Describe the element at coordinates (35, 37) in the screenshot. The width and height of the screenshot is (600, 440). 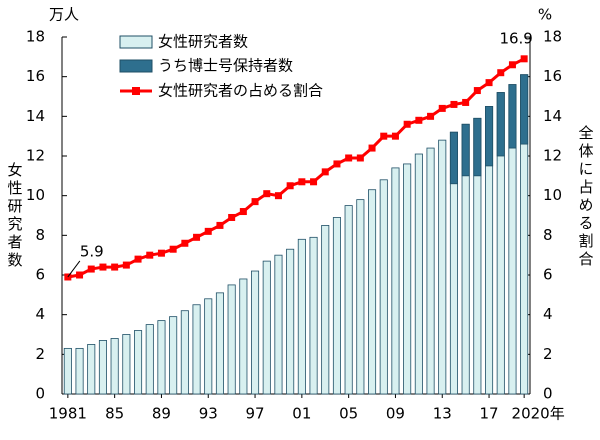
I see `y-tick-label: 18` at that location.